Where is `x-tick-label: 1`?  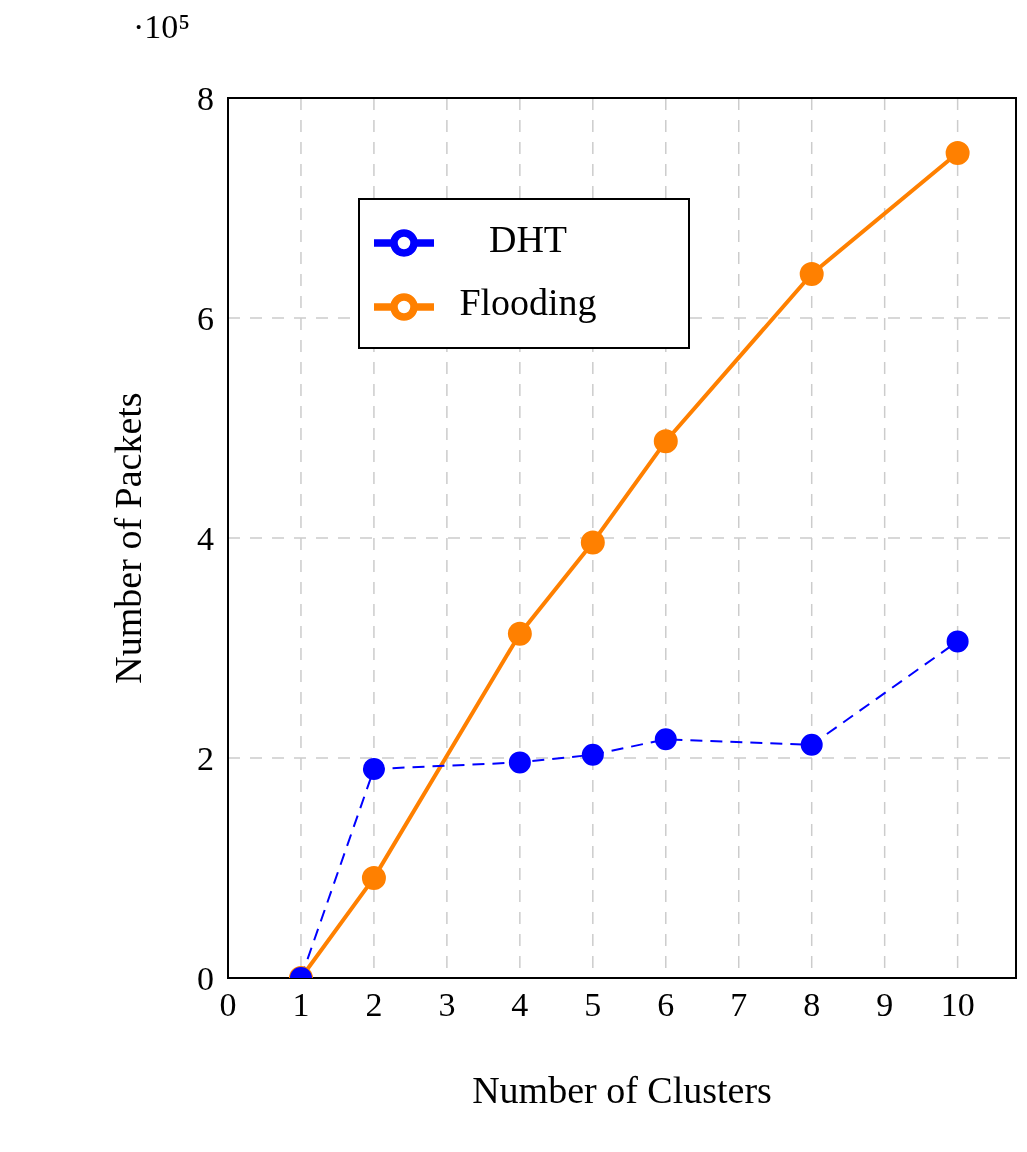
x-tick-label: 1 is located at coordinates (301, 1005).